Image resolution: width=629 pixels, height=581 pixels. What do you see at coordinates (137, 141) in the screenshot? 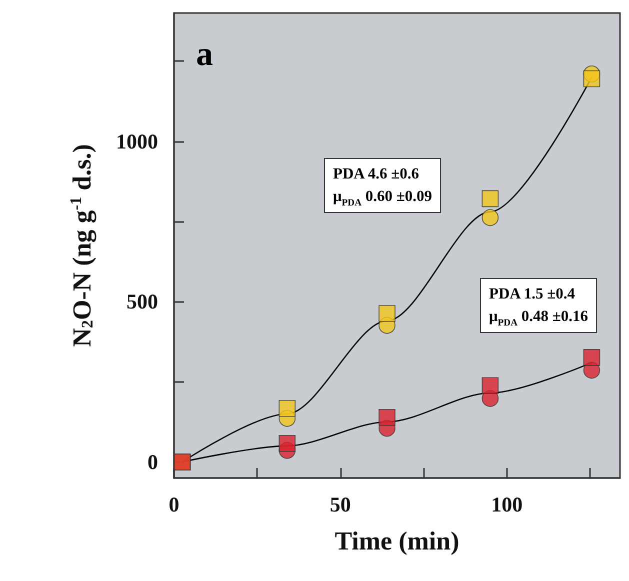
I see `y-tick-label: 1000` at bounding box center [137, 141].